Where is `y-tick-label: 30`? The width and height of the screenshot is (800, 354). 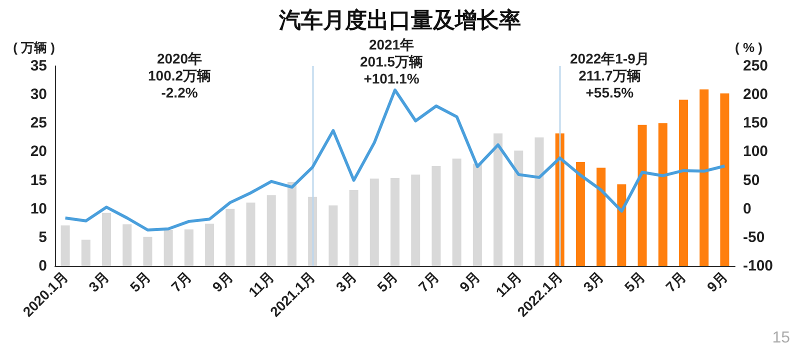
y-tick-label: 30 is located at coordinates (38, 95).